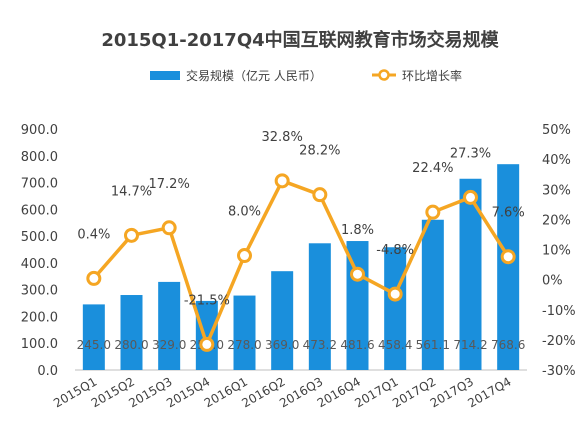  What do you see at coordinates (131, 345) in the screenshot?
I see `bar-value-label: 280.0` at bounding box center [131, 345].